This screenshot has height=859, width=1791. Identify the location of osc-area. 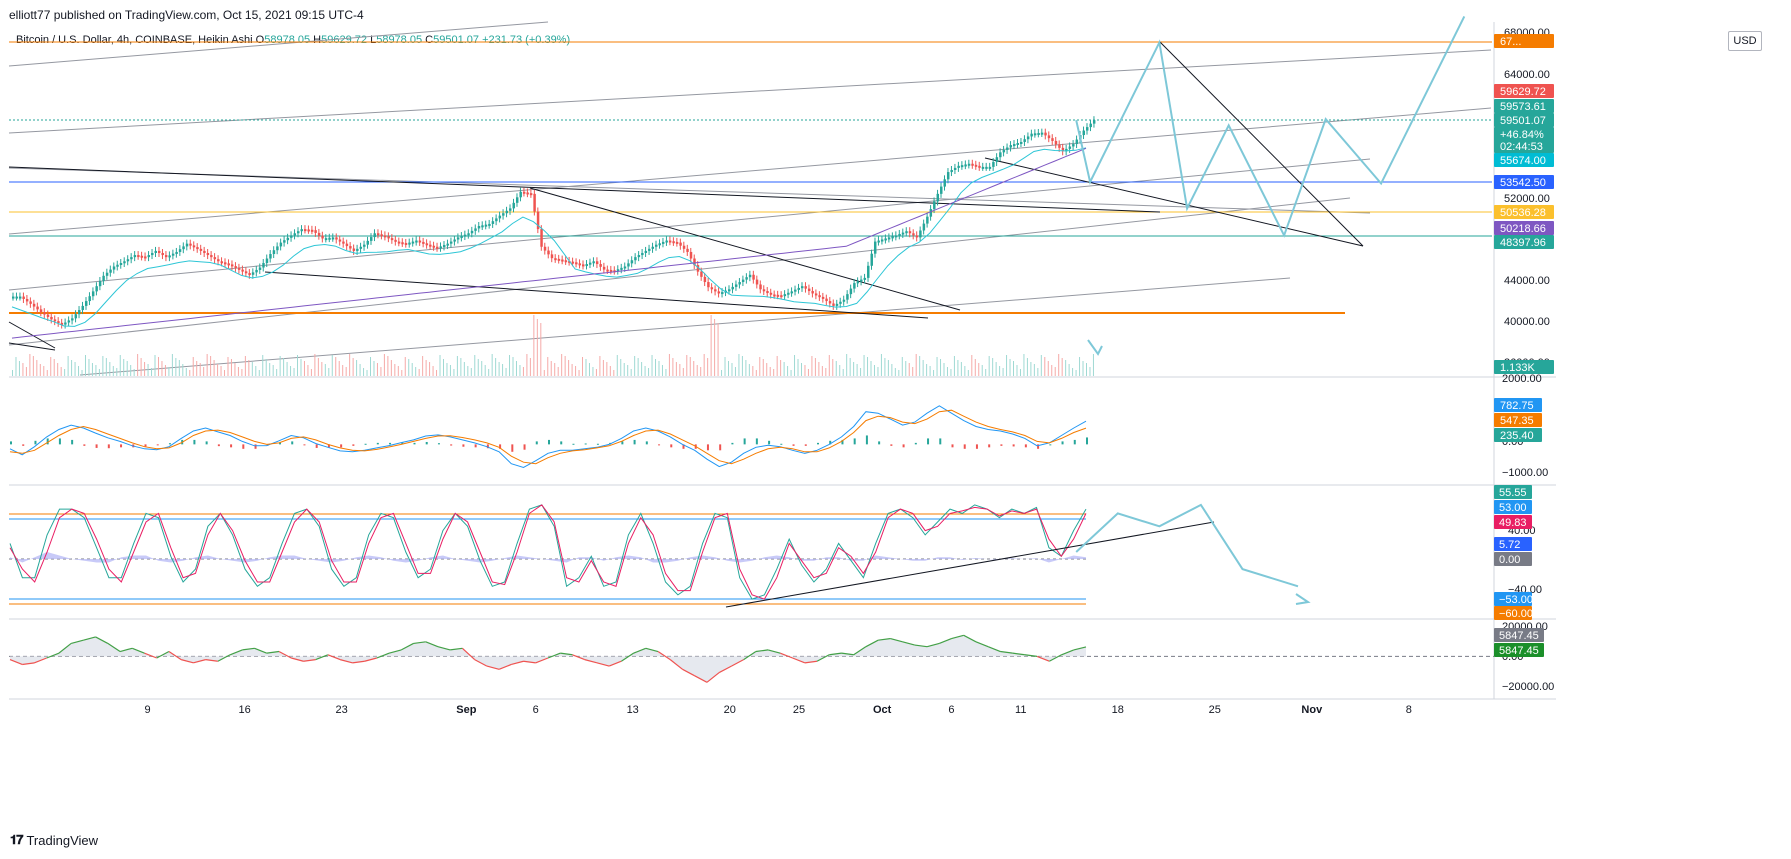
(548, 659).